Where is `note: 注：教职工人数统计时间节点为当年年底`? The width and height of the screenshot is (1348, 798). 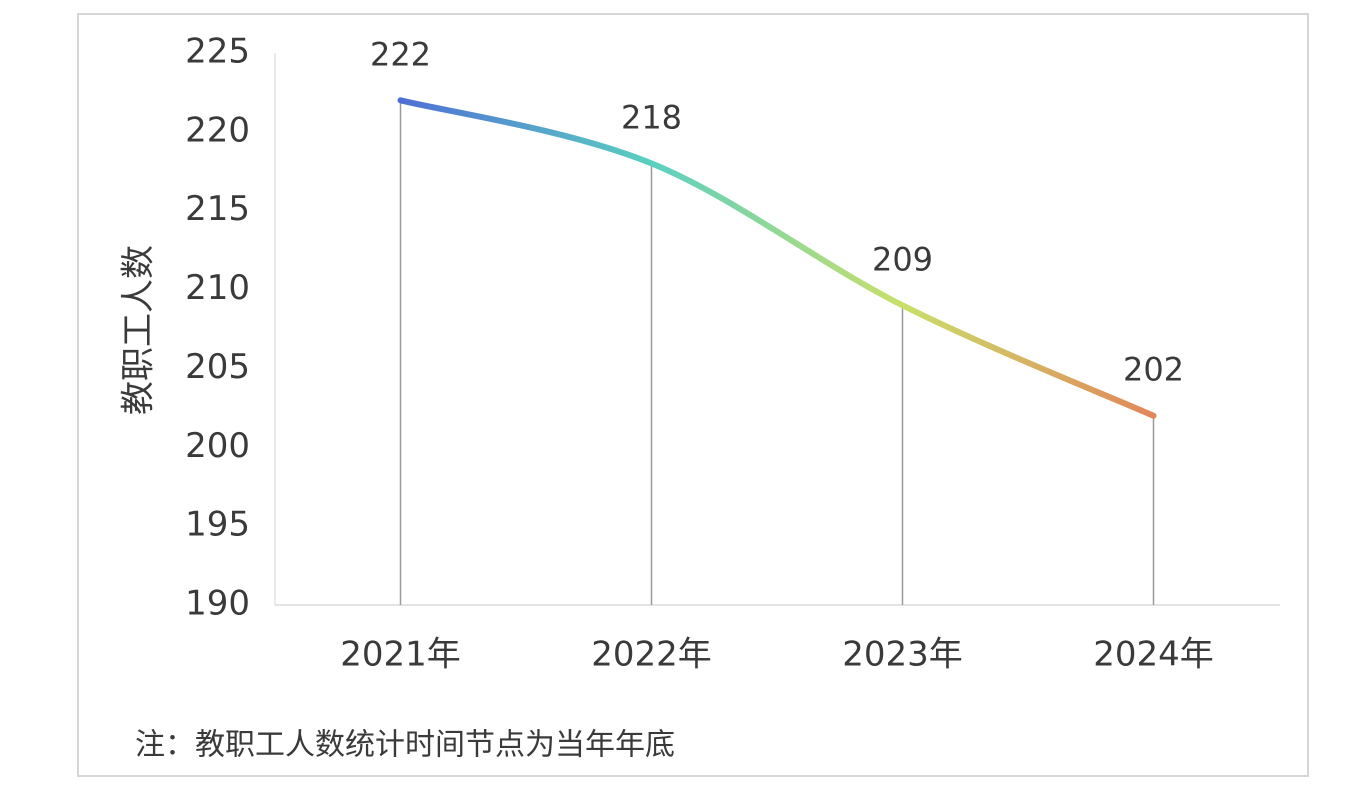 note: 注：教职工人数统计时间节点为当年年底 is located at coordinates (405, 745).